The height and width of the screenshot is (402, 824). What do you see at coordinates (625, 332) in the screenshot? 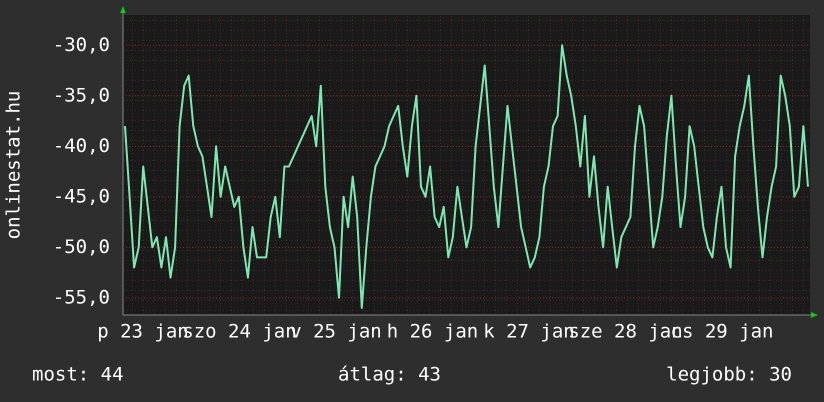
I see `x-tick-label: sze 28 jan` at bounding box center [625, 332].